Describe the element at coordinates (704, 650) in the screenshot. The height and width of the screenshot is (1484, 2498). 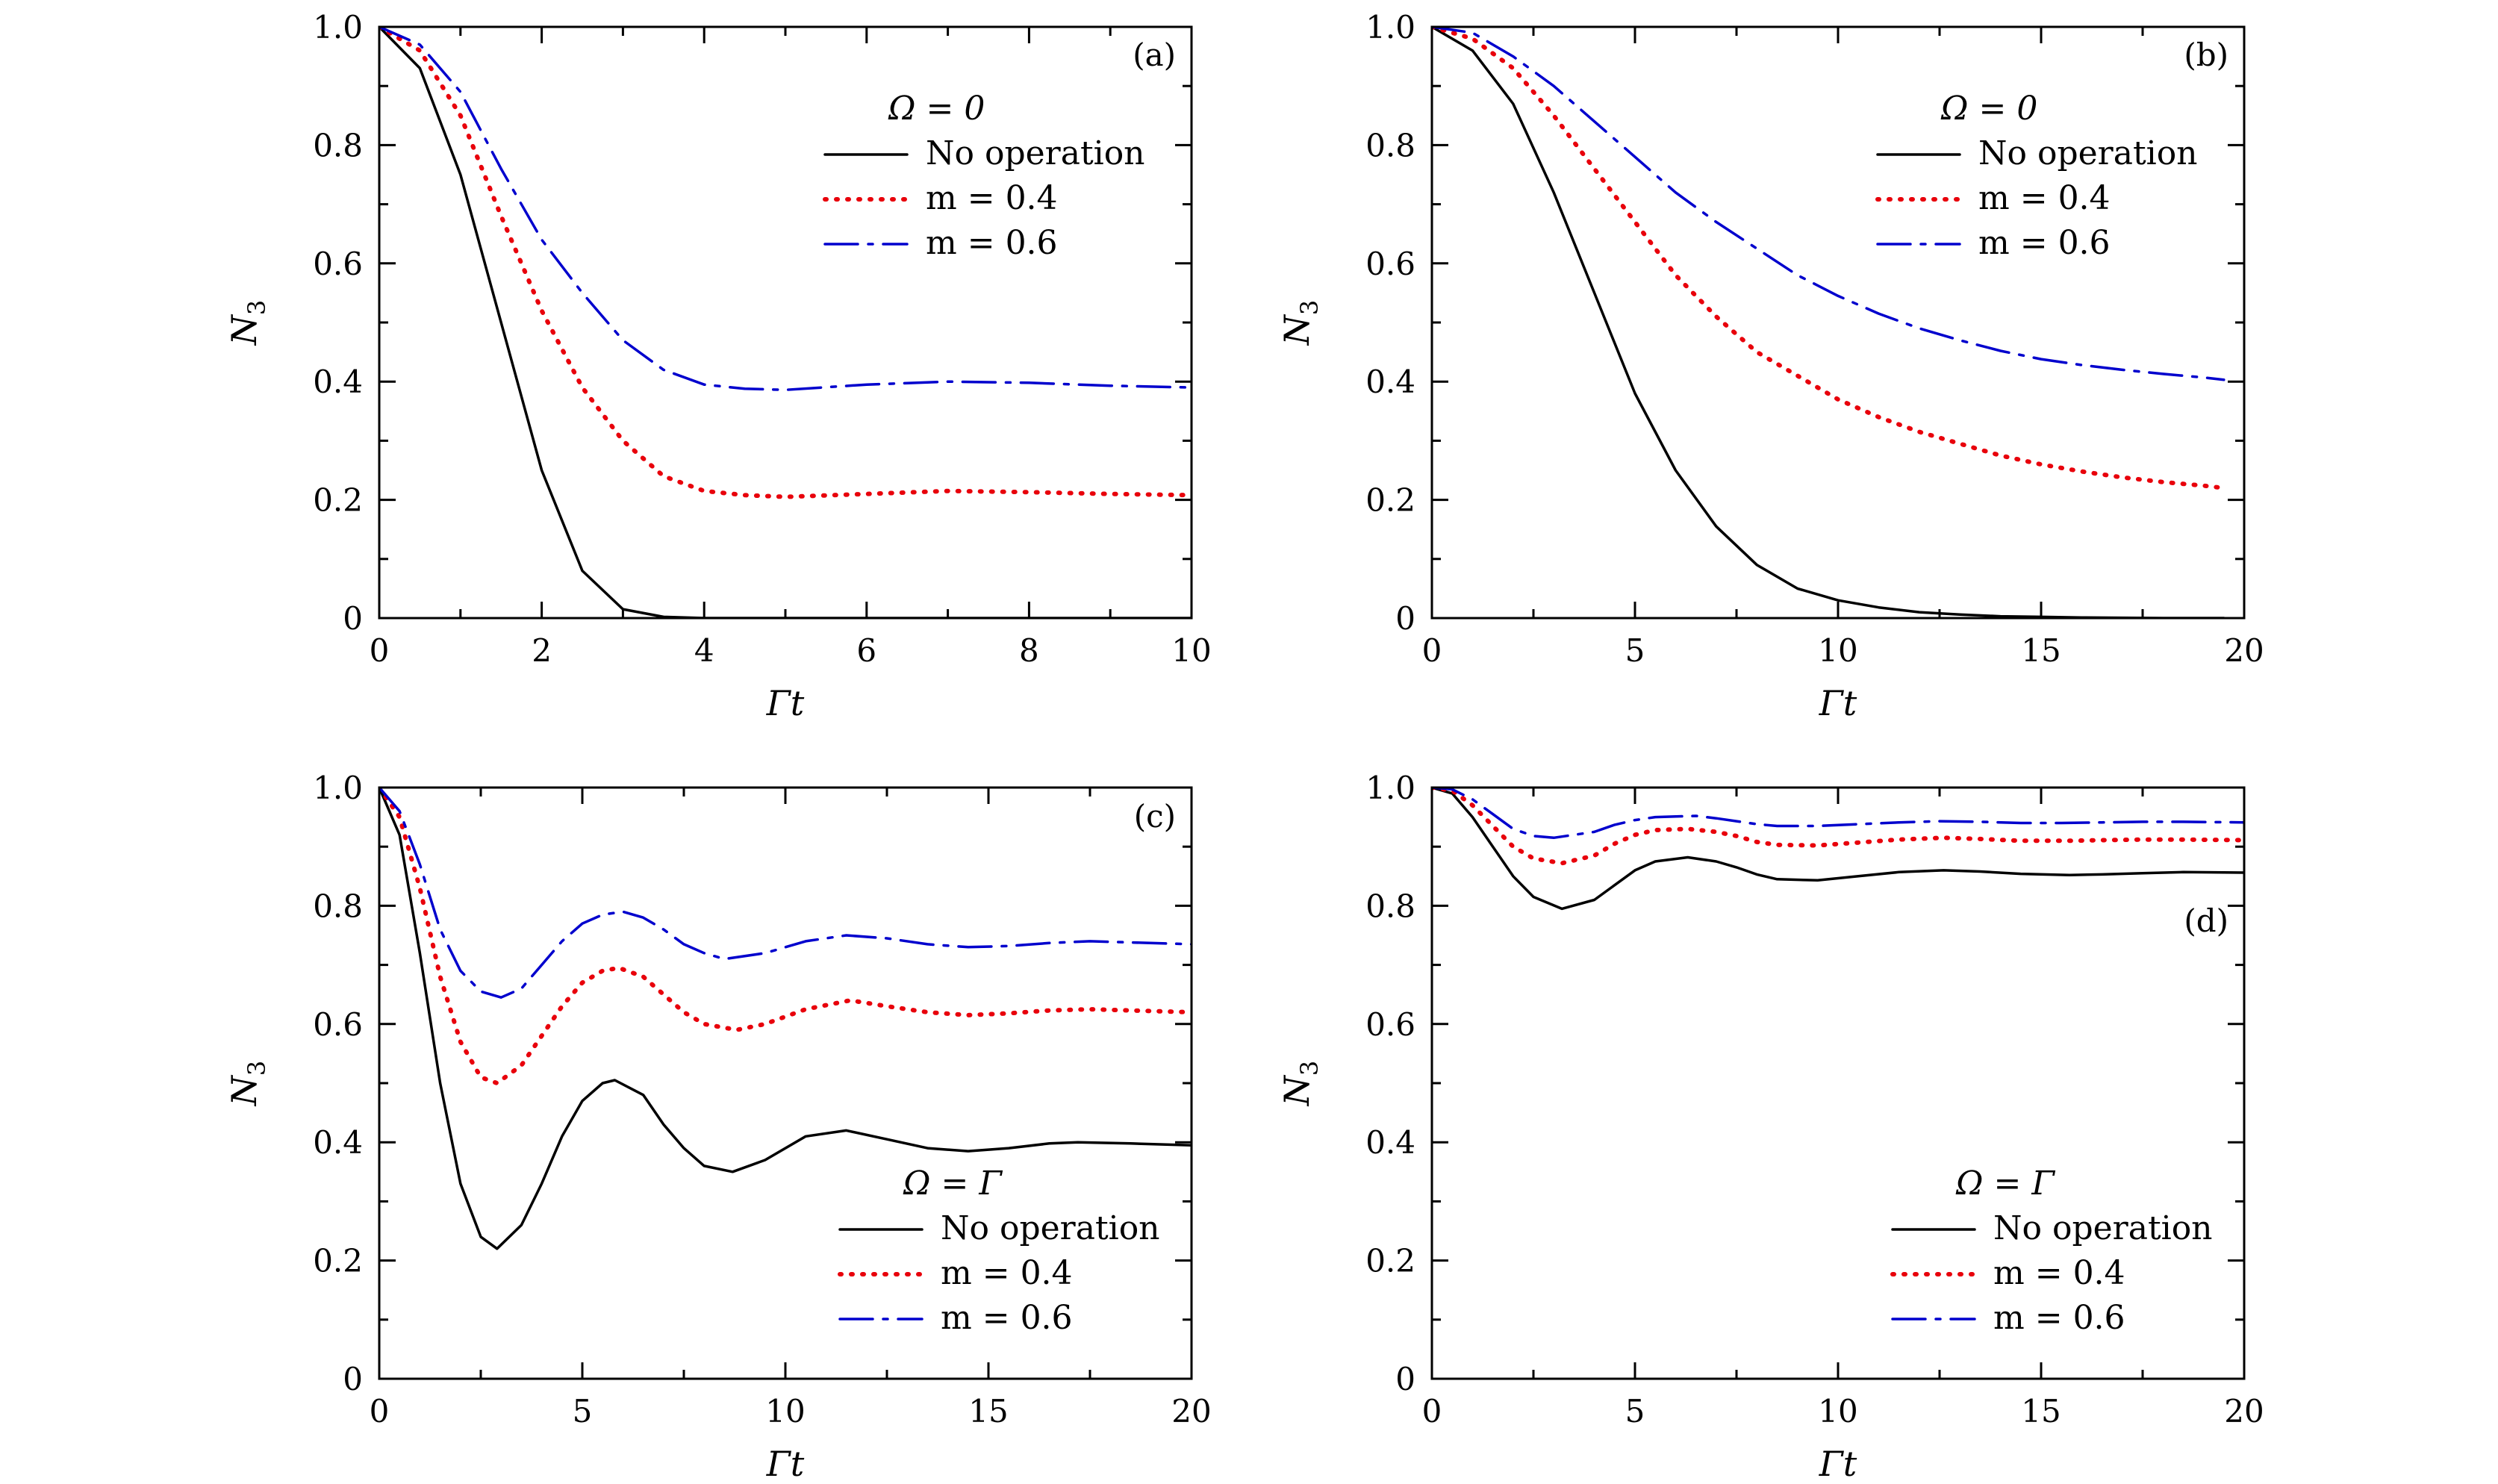
I see `x-tick-label: 4` at that location.